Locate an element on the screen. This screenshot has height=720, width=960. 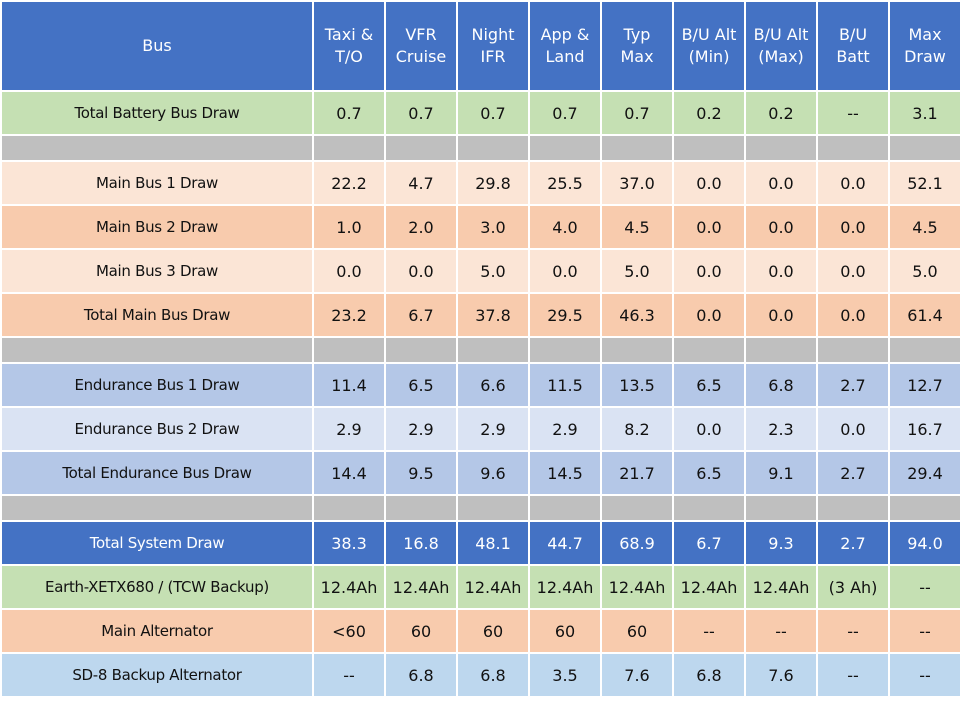
header-text: Night is located at coordinates (493, 34).